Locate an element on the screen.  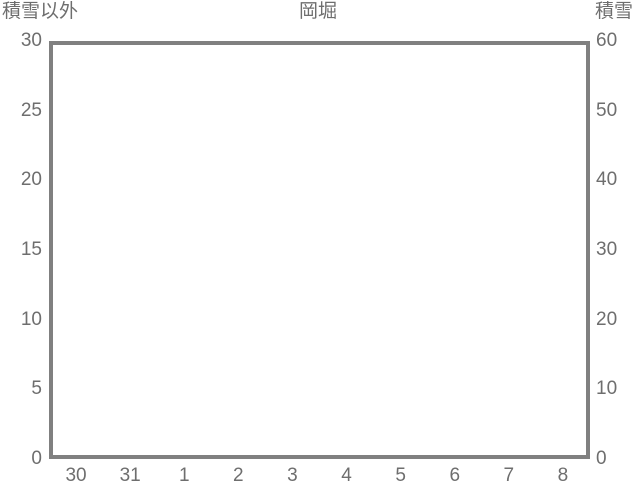
x-tick-7: 7 is located at coordinates (509, 475).